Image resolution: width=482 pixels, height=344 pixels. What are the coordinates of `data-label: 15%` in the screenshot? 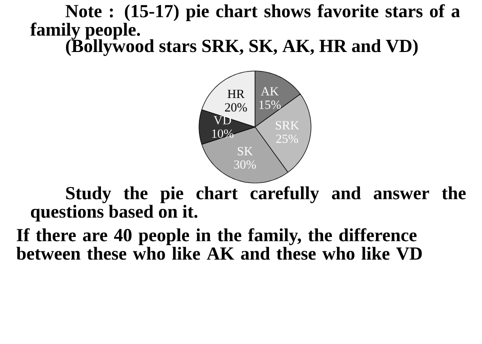 It's located at (270, 104).